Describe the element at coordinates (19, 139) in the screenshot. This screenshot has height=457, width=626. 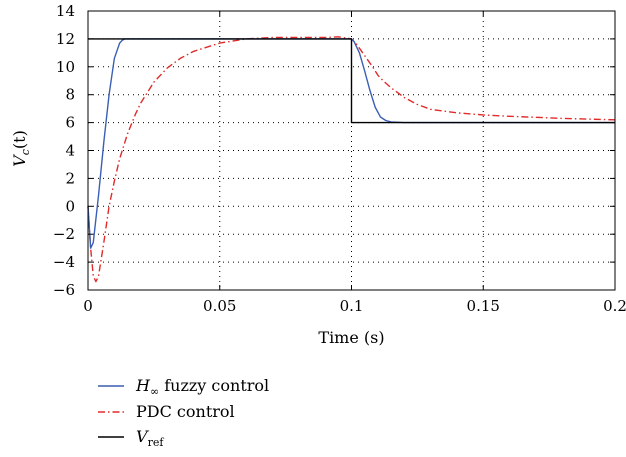
I see `y-axis-label-arg: (t)` at that location.